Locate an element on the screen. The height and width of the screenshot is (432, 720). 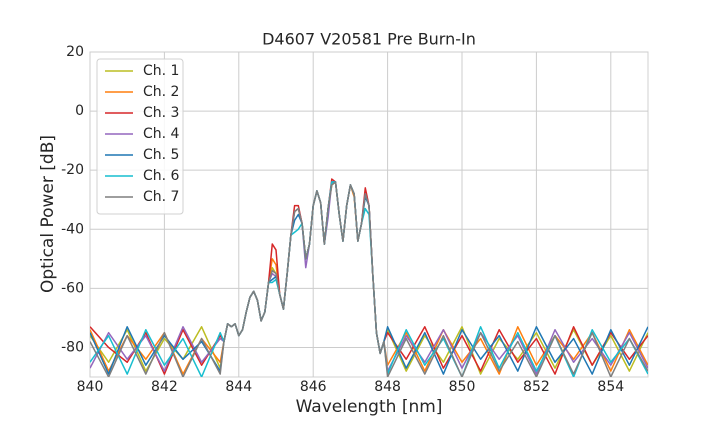
legend: Ch. 1 Ch. 2 Ch. 3 Ch. 4 Ch. 5 Ch. 6 Ch. 7 is located at coordinates (140, 136).